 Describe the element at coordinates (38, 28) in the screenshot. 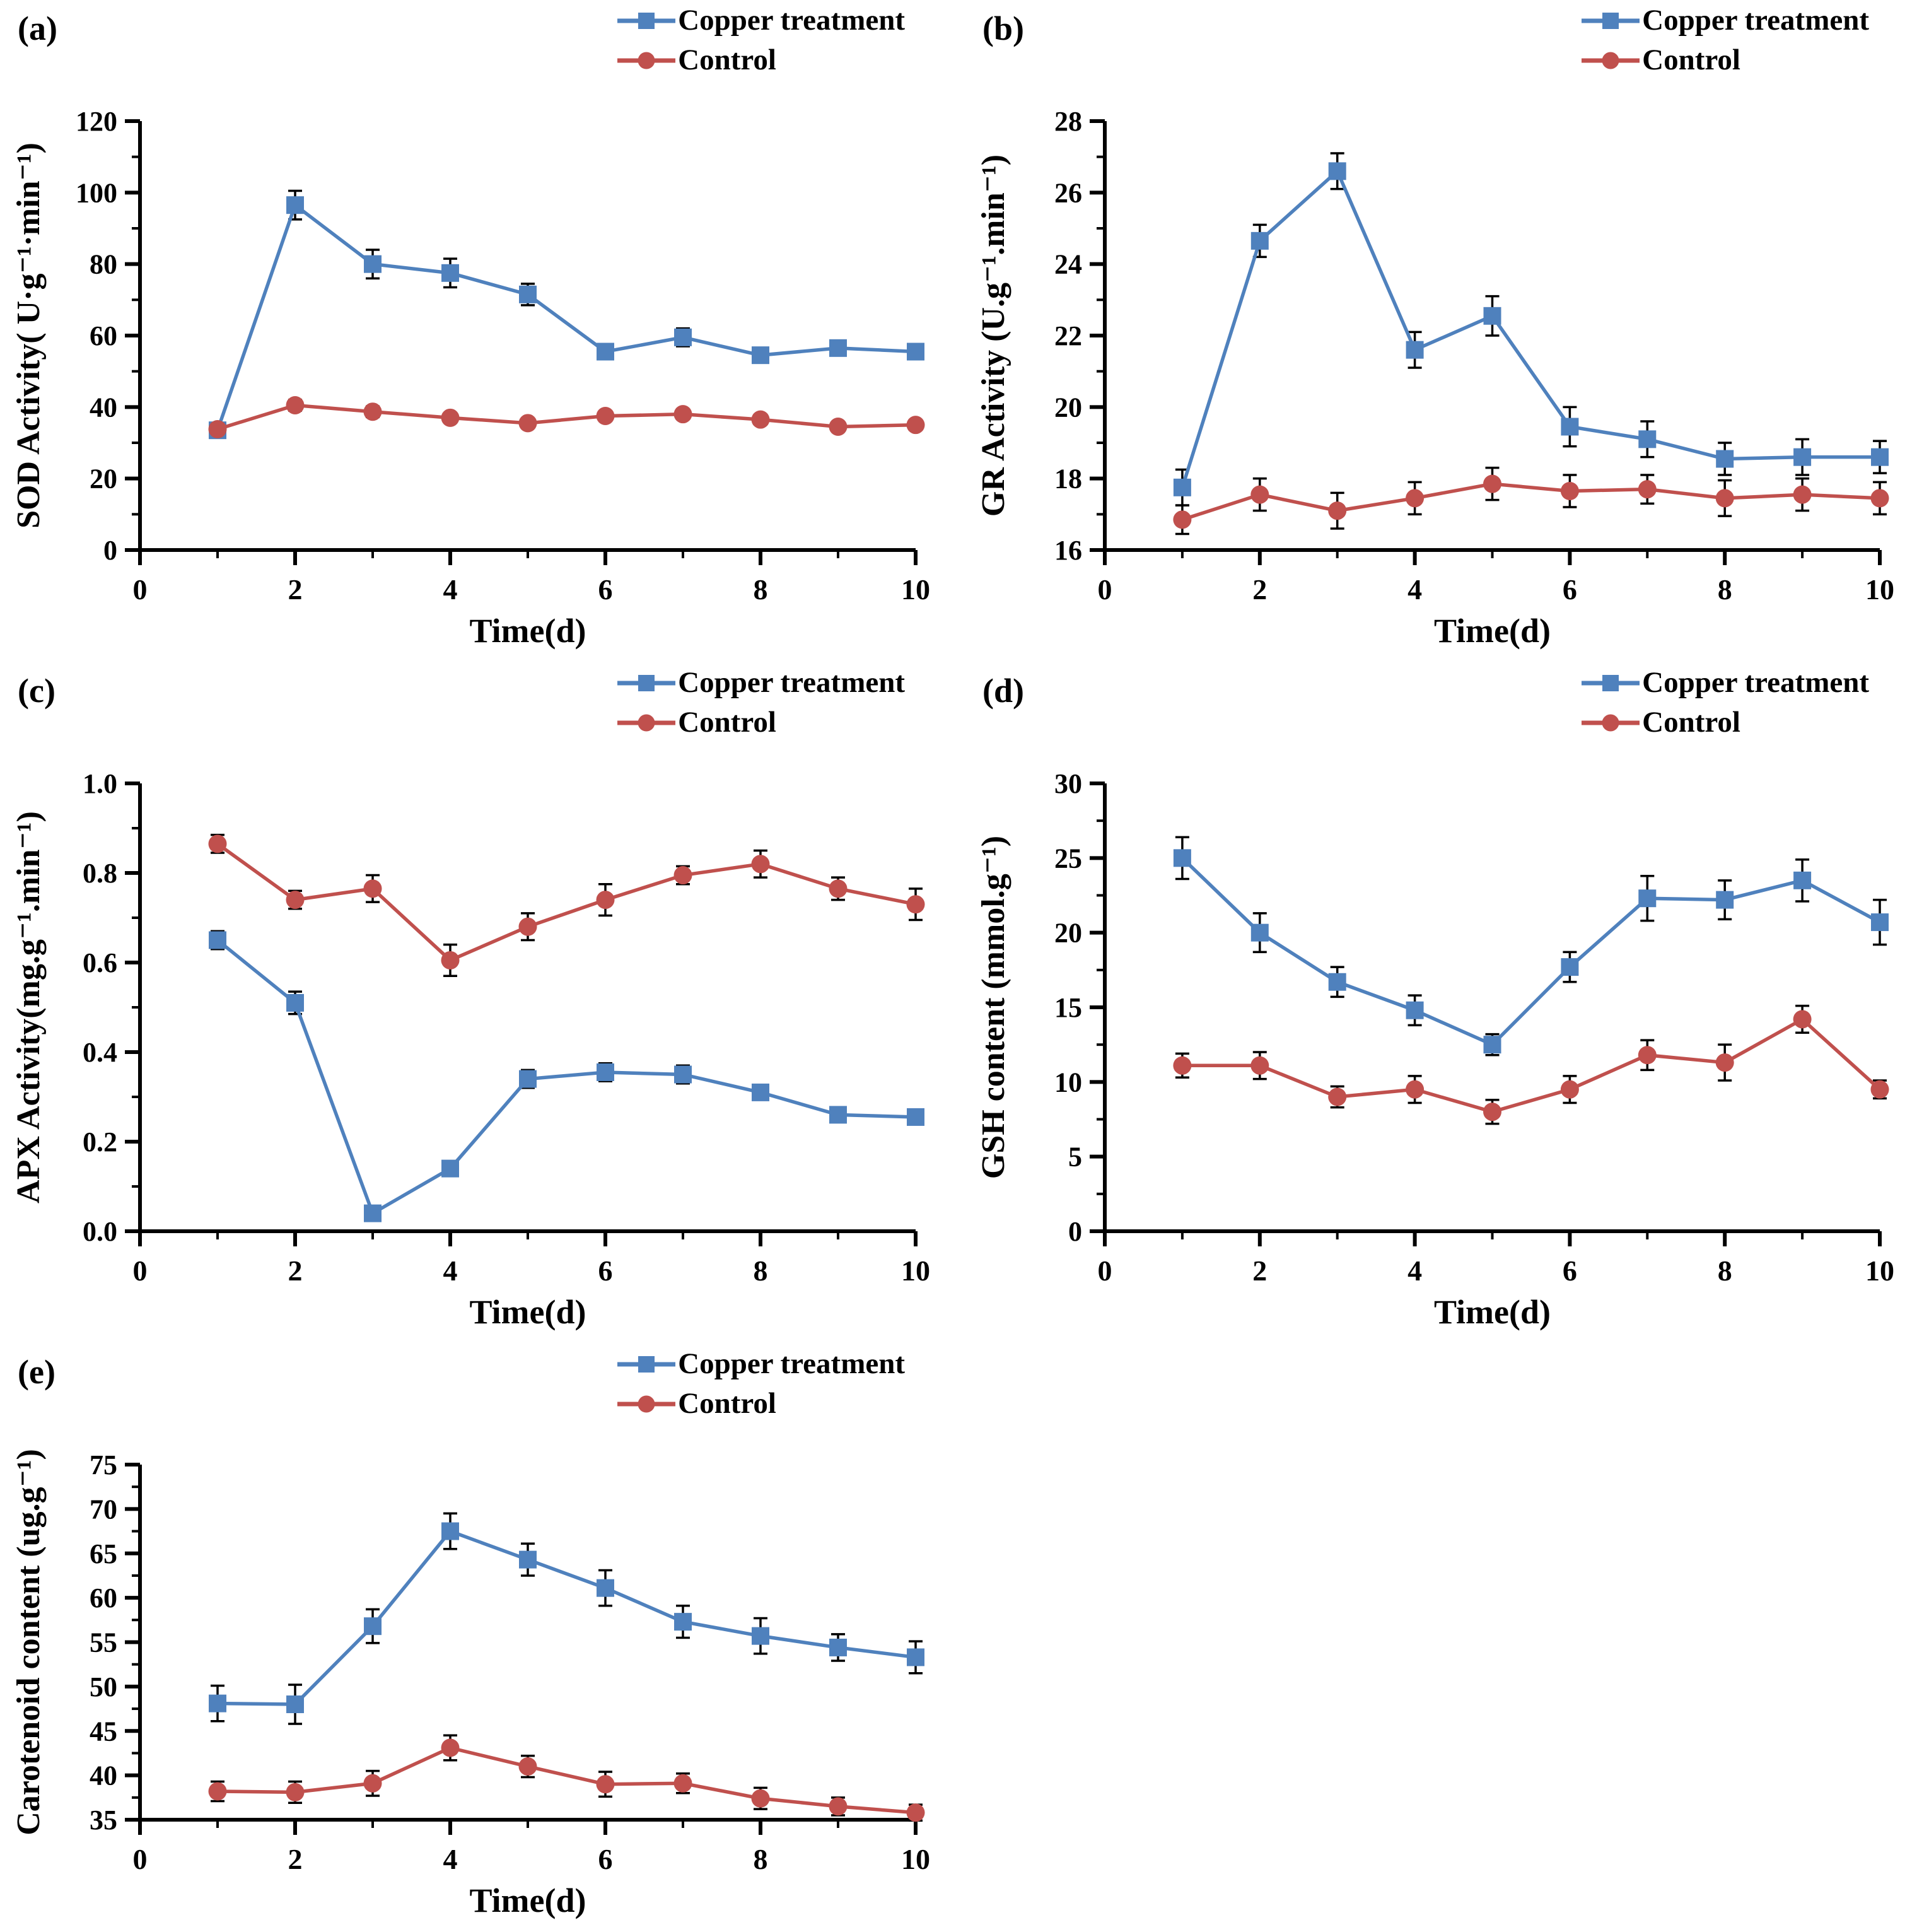

I see `panel-a-letter: (a)` at that location.